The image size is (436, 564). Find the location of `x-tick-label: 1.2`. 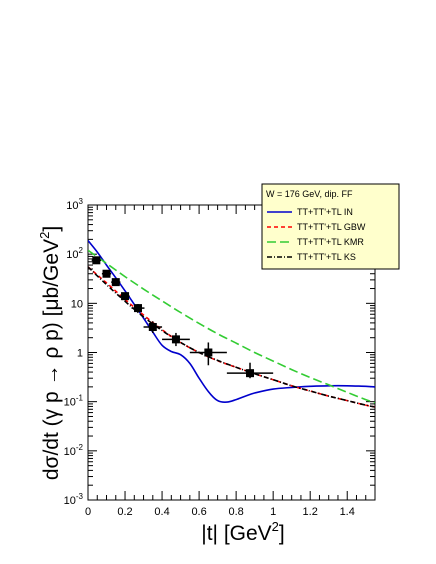

x-tick-label: 1.2 is located at coordinates (310, 512).